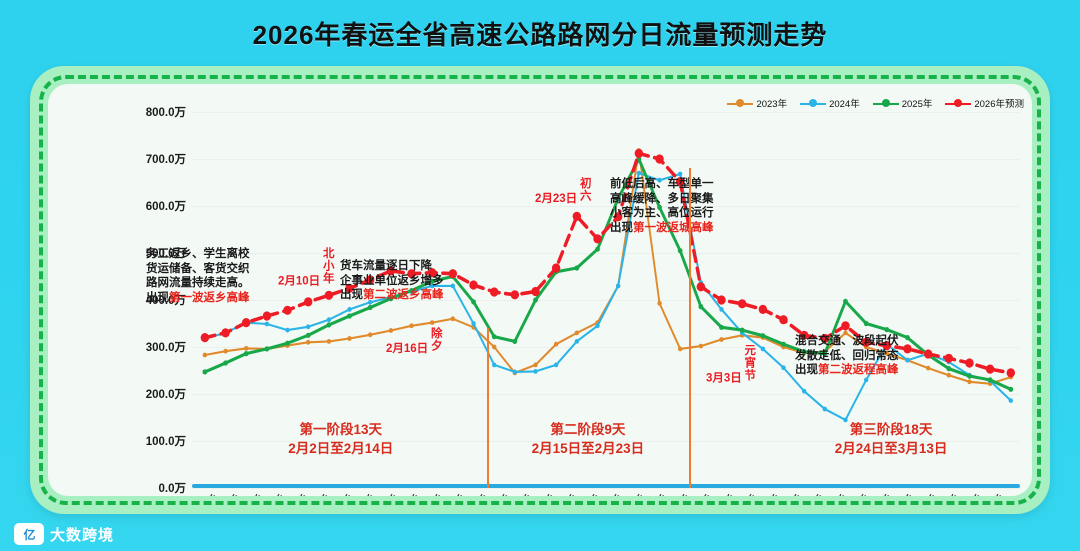 The image size is (1080, 551). I want to click on legend-item: 2024年, so click(830, 103).